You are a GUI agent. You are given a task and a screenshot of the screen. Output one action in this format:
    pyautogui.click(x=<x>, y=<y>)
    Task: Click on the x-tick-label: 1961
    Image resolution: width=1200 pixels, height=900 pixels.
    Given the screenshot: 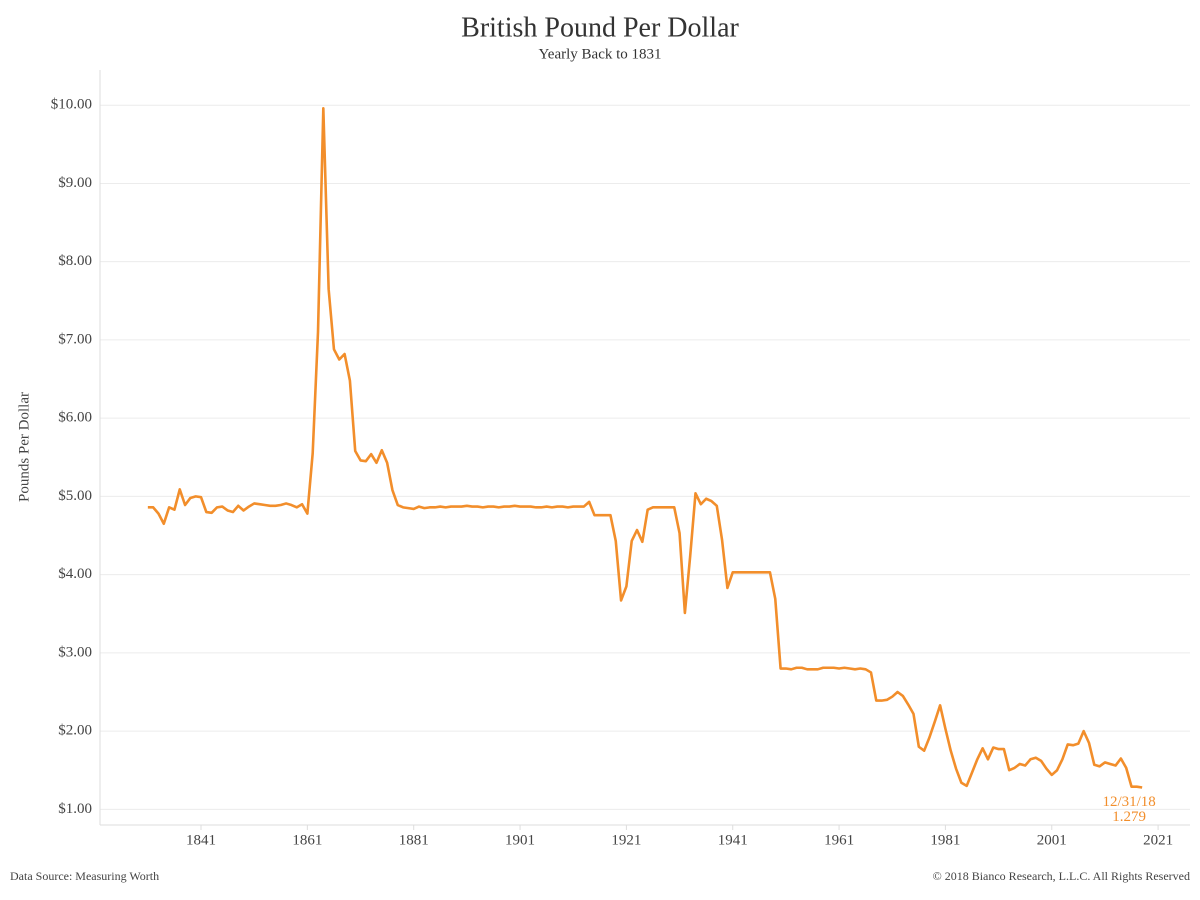 What is the action you would take?
    pyautogui.click(x=839, y=840)
    